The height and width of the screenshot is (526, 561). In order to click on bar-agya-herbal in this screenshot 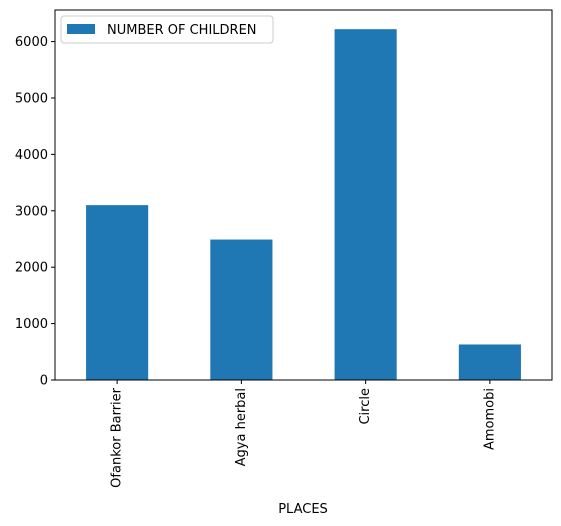, I will do `click(241, 309)`.